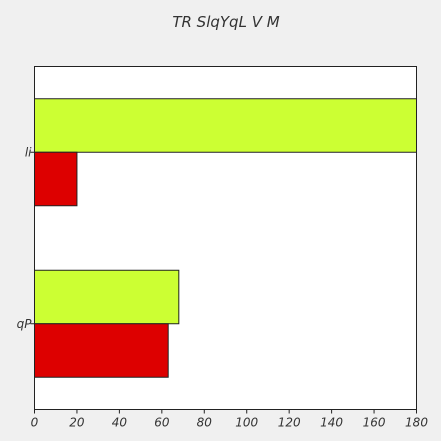  I want to click on x-tick-label: 60, so click(162, 423).